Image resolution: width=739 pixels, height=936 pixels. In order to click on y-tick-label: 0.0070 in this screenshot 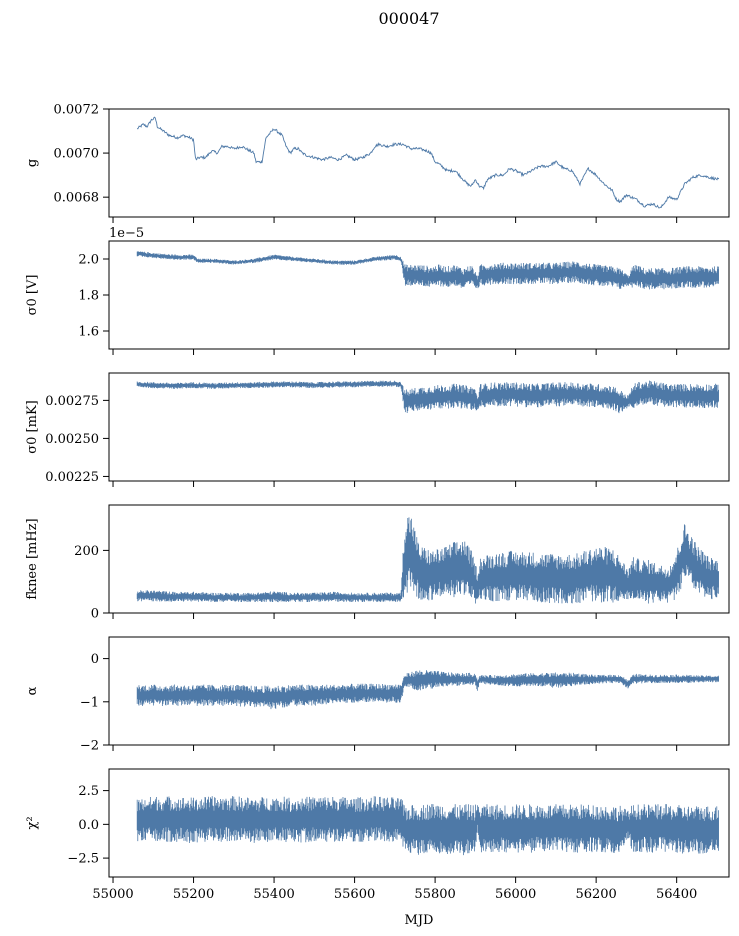, I will do `click(77, 154)`.